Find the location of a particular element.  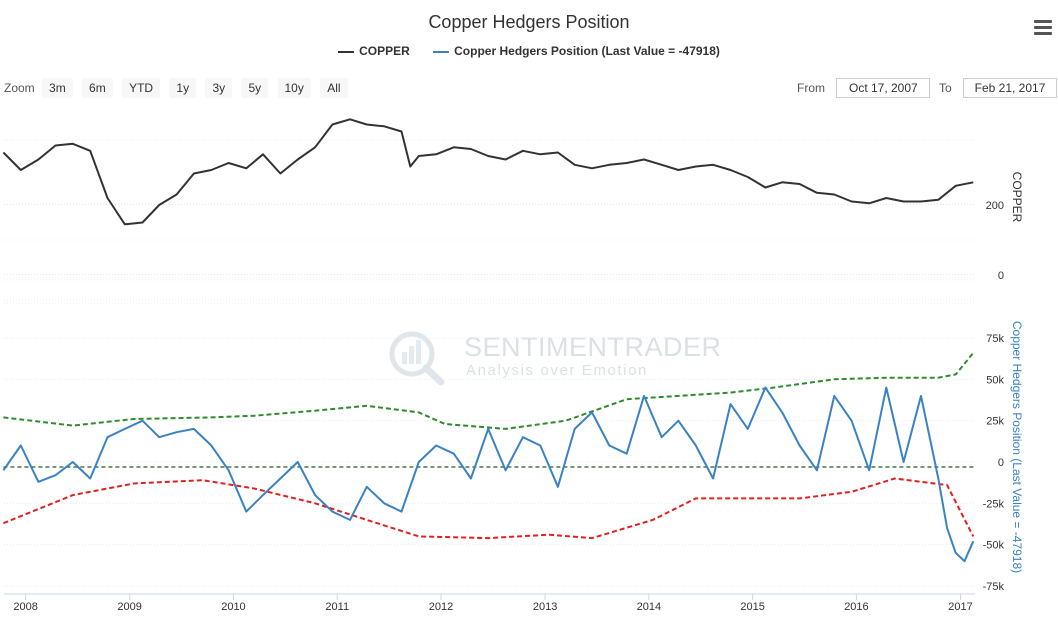

upper-band-line is located at coordinates (489, 391).